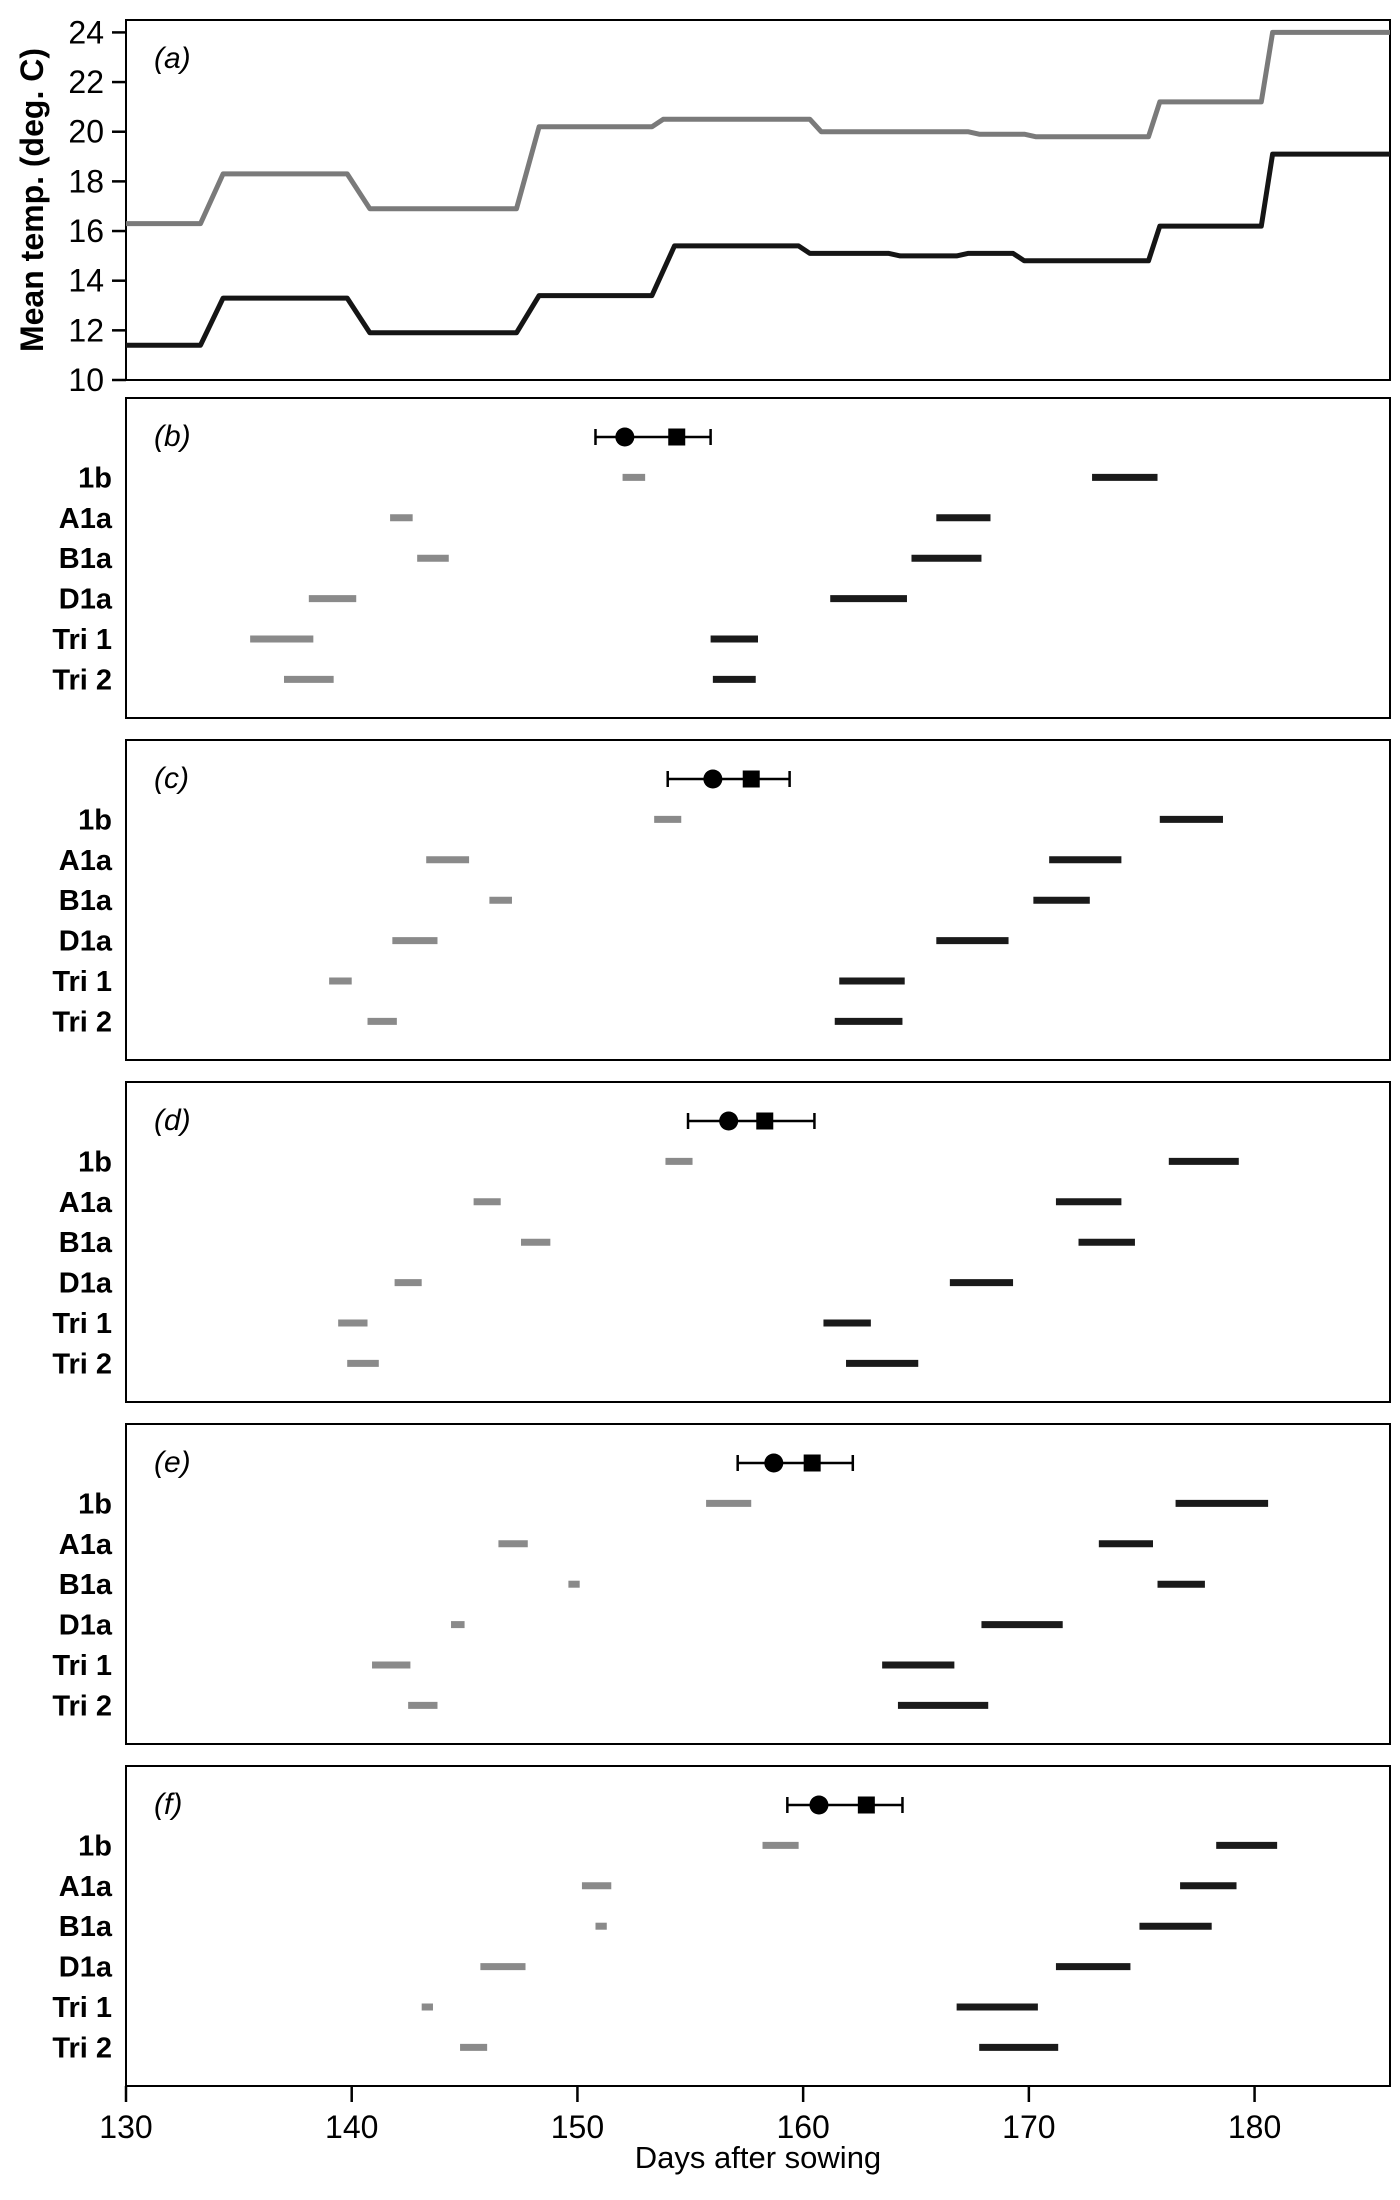 The width and height of the screenshot is (1400, 2200). Describe the element at coordinates (802, 2127) in the screenshot. I see `x-tick-label: 160` at that location.